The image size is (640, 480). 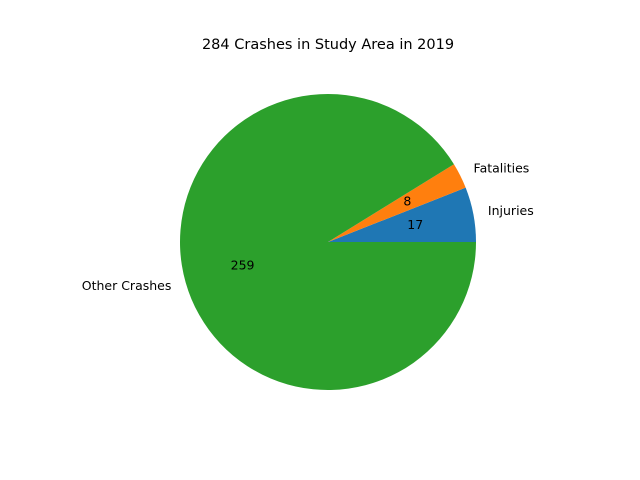 I want to click on slice-value-fatalities: 8, so click(x=407, y=201).